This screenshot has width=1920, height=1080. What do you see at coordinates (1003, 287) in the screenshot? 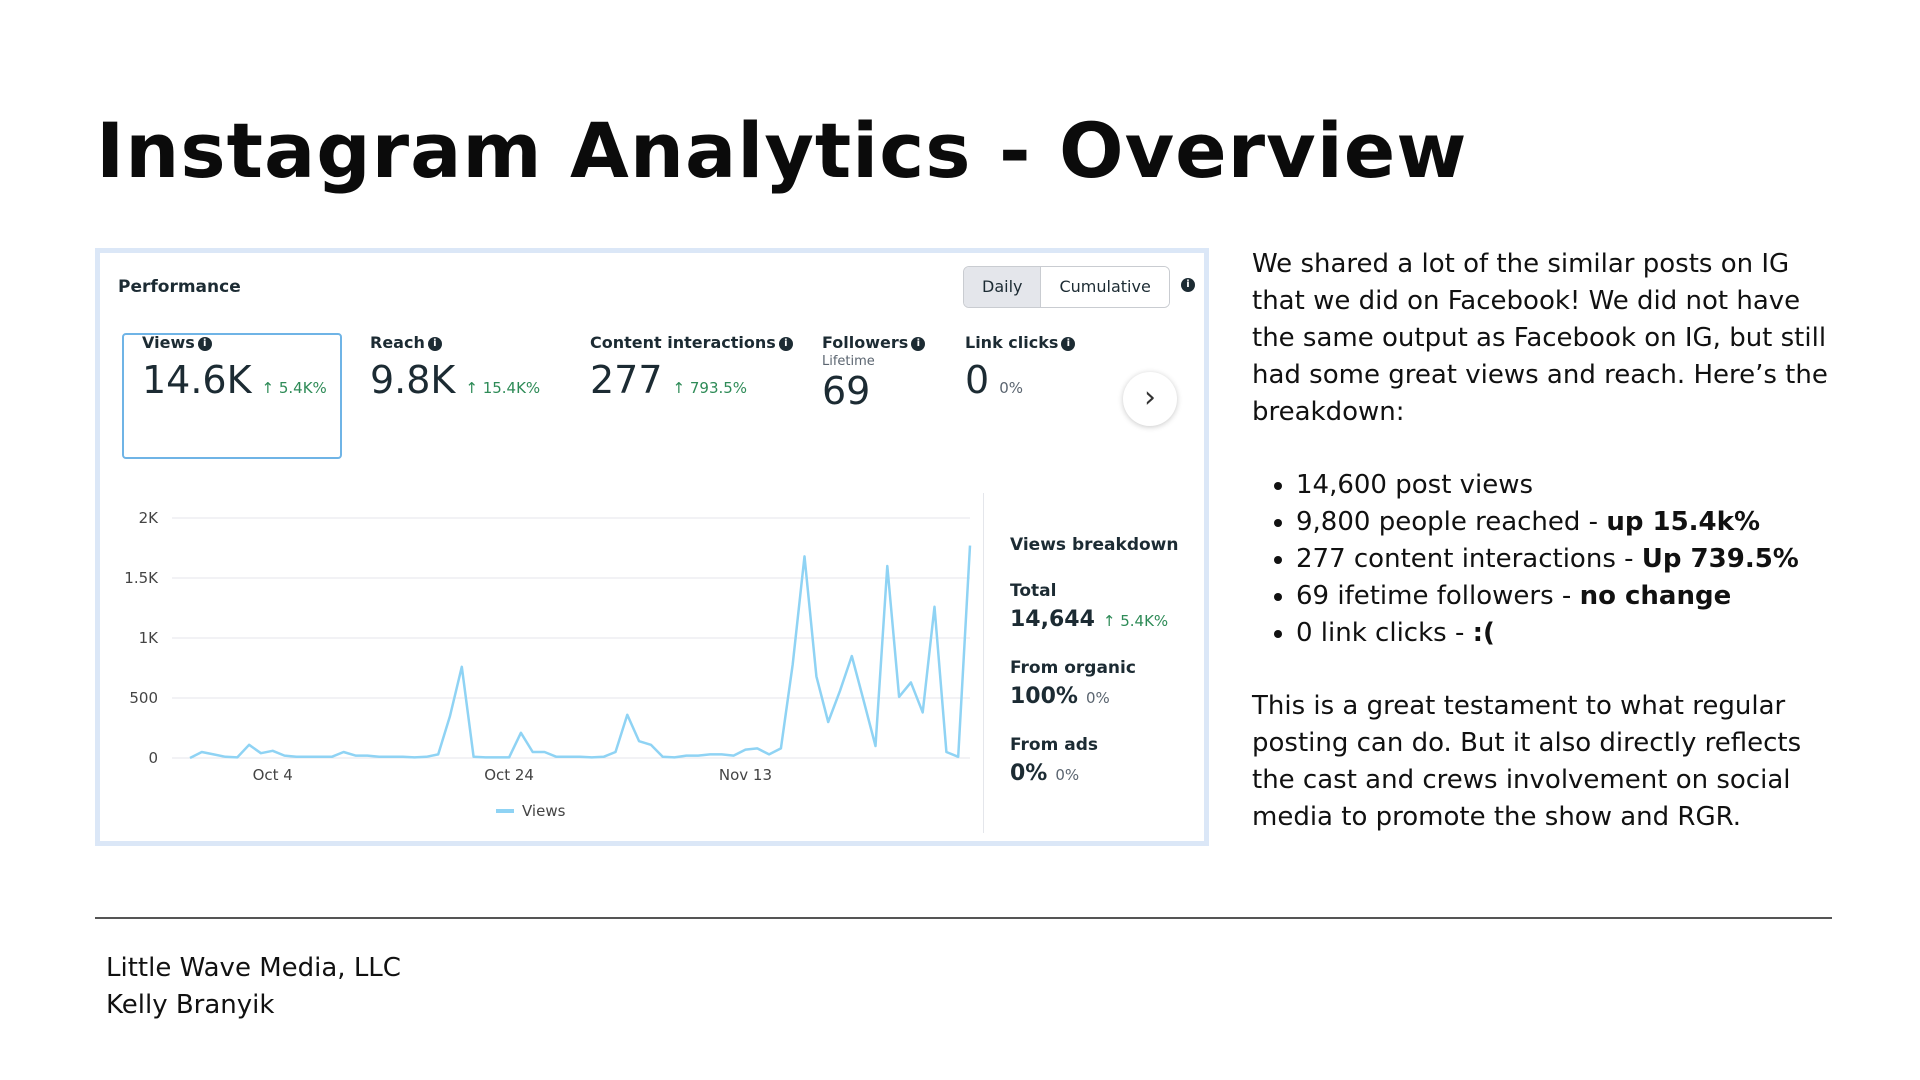
I see `daily-toggle-button: Daily` at bounding box center [1003, 287].